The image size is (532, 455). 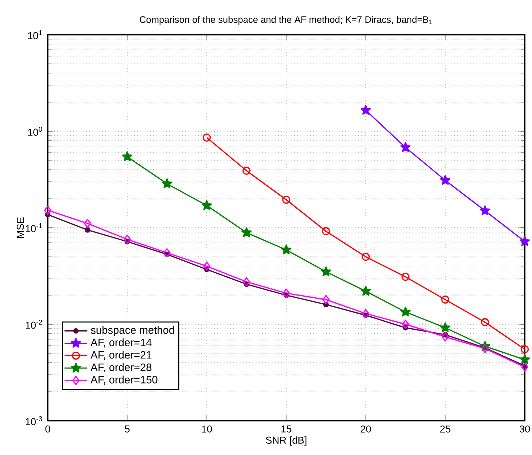 What do you see at coordinates (34, 228) in the screenshot?
I see `y-tick-label: 10$^{-1}$` at bounding box center [34, 228].